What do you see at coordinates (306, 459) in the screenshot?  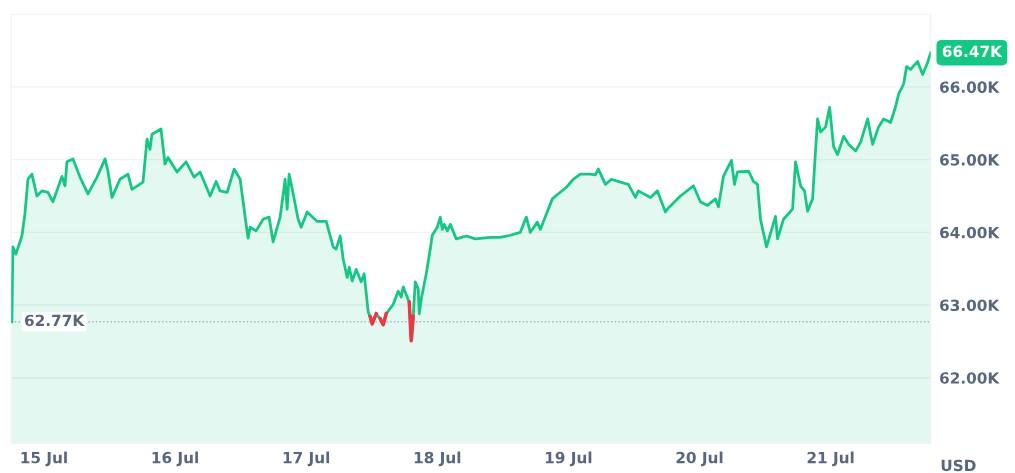 I see `x-tick-label: 17 Jul` at bounding box center [306, 459].